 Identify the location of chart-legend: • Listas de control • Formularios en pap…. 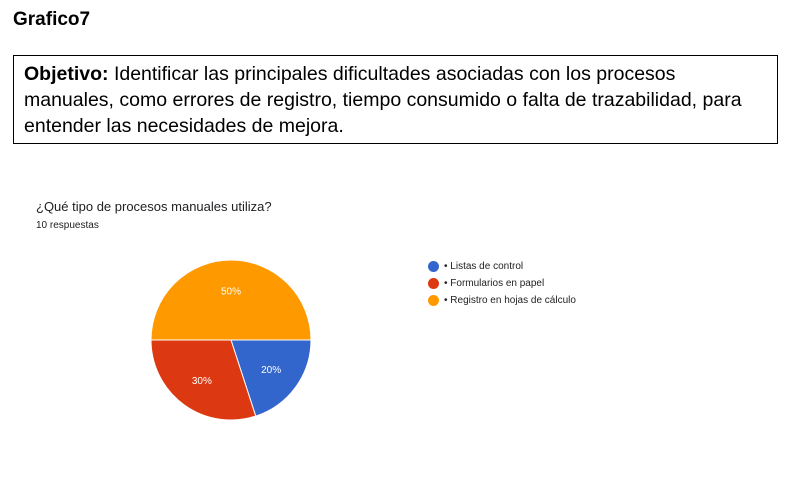
(502, 283).